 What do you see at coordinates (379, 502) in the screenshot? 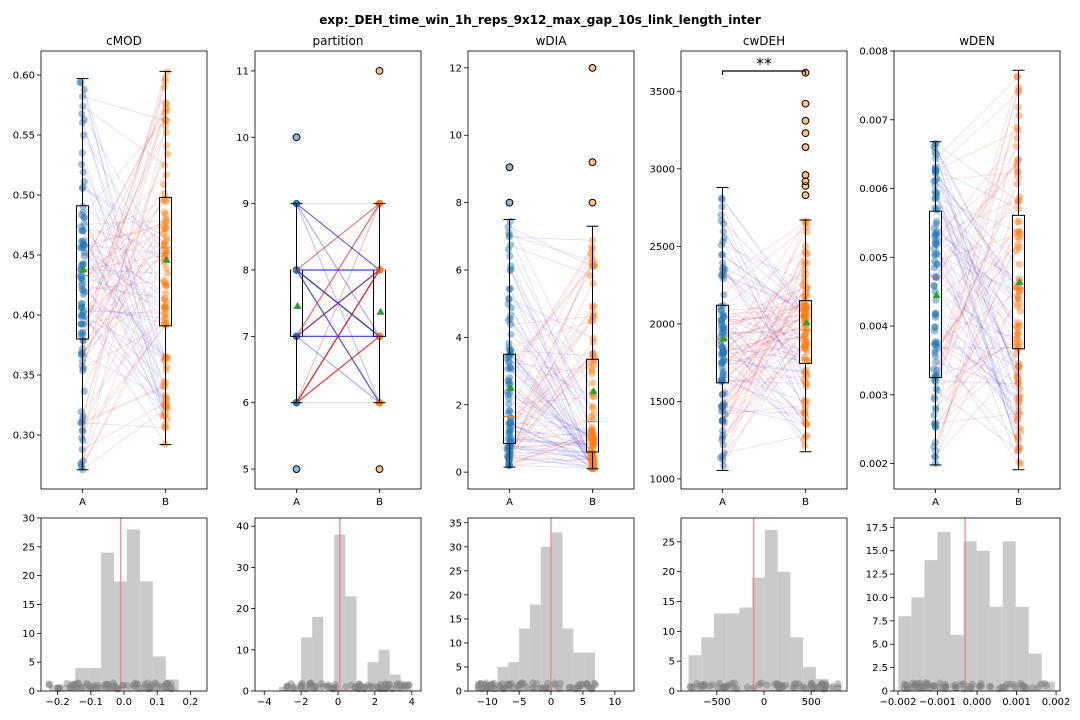
I see `x-tick-label: B` at bounding box center [379, 502].